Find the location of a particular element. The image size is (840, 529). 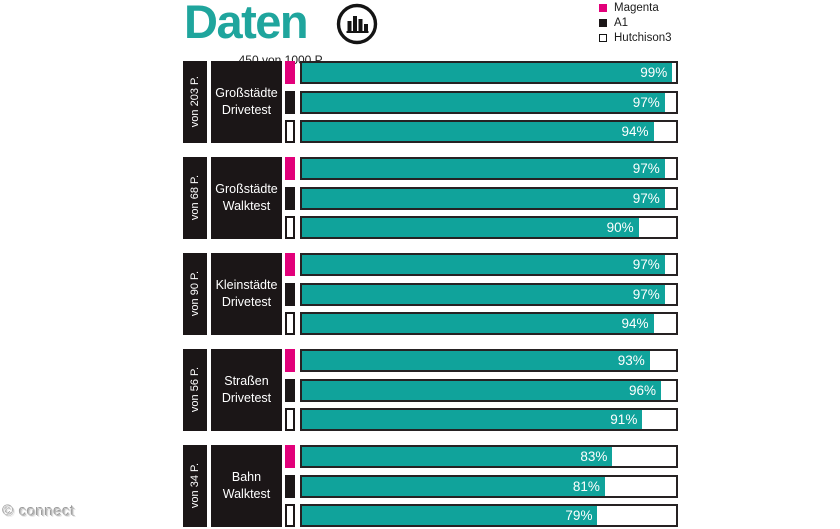

bar-row-hutchison3: 90% is located at coordinates (481, 227).